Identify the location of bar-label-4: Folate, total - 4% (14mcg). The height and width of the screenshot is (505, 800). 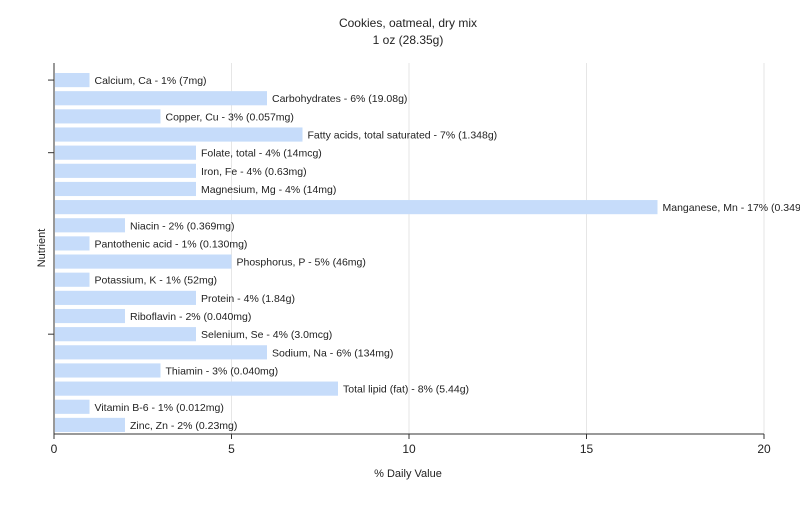
(261, 154).